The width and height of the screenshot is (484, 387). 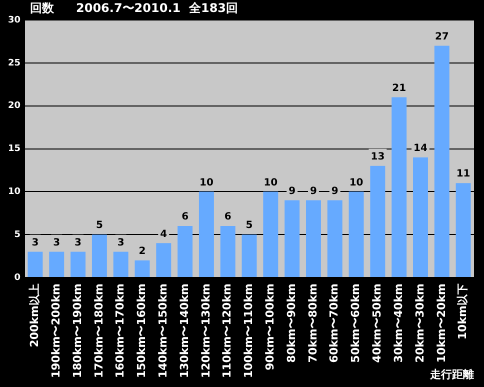 What do you see at coordinates (14, 149) in the screenshot?
I see `y-tick-label: 15` at bounding box center [14, 149].